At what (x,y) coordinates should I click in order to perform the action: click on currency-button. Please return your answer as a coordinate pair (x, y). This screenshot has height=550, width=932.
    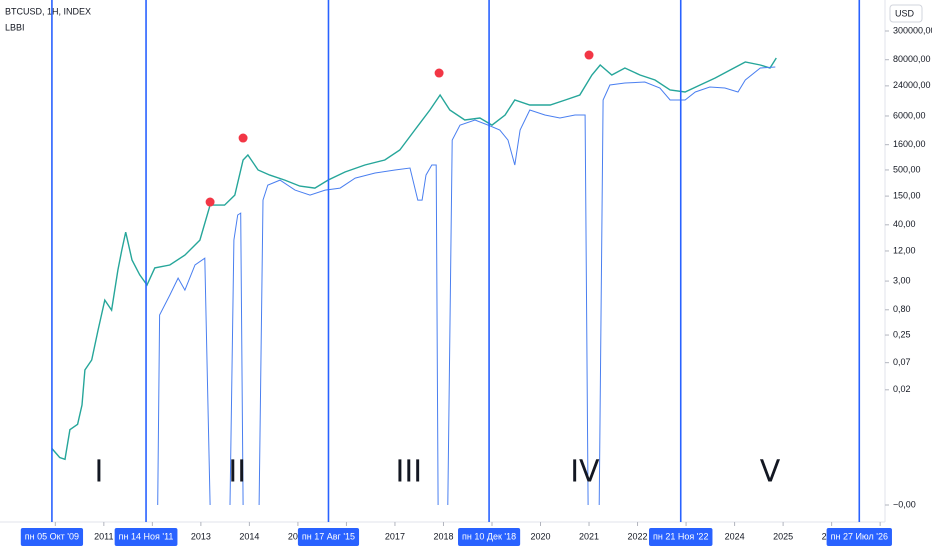
    Looking at the image, I should click on (906, 13).